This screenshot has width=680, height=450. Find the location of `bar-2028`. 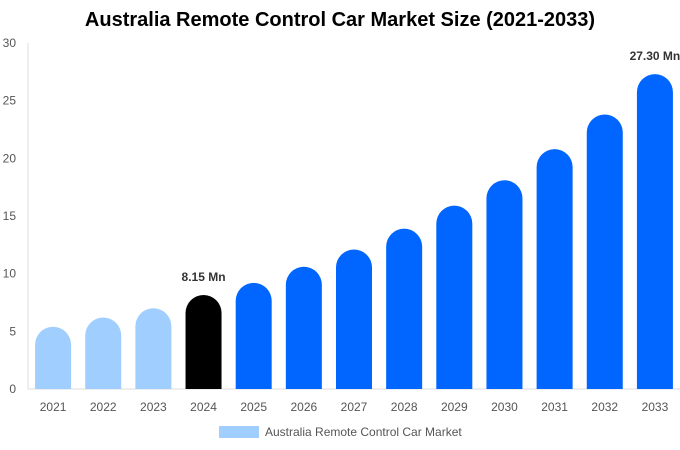

bar-2028 is located at coordinates (404, 308).